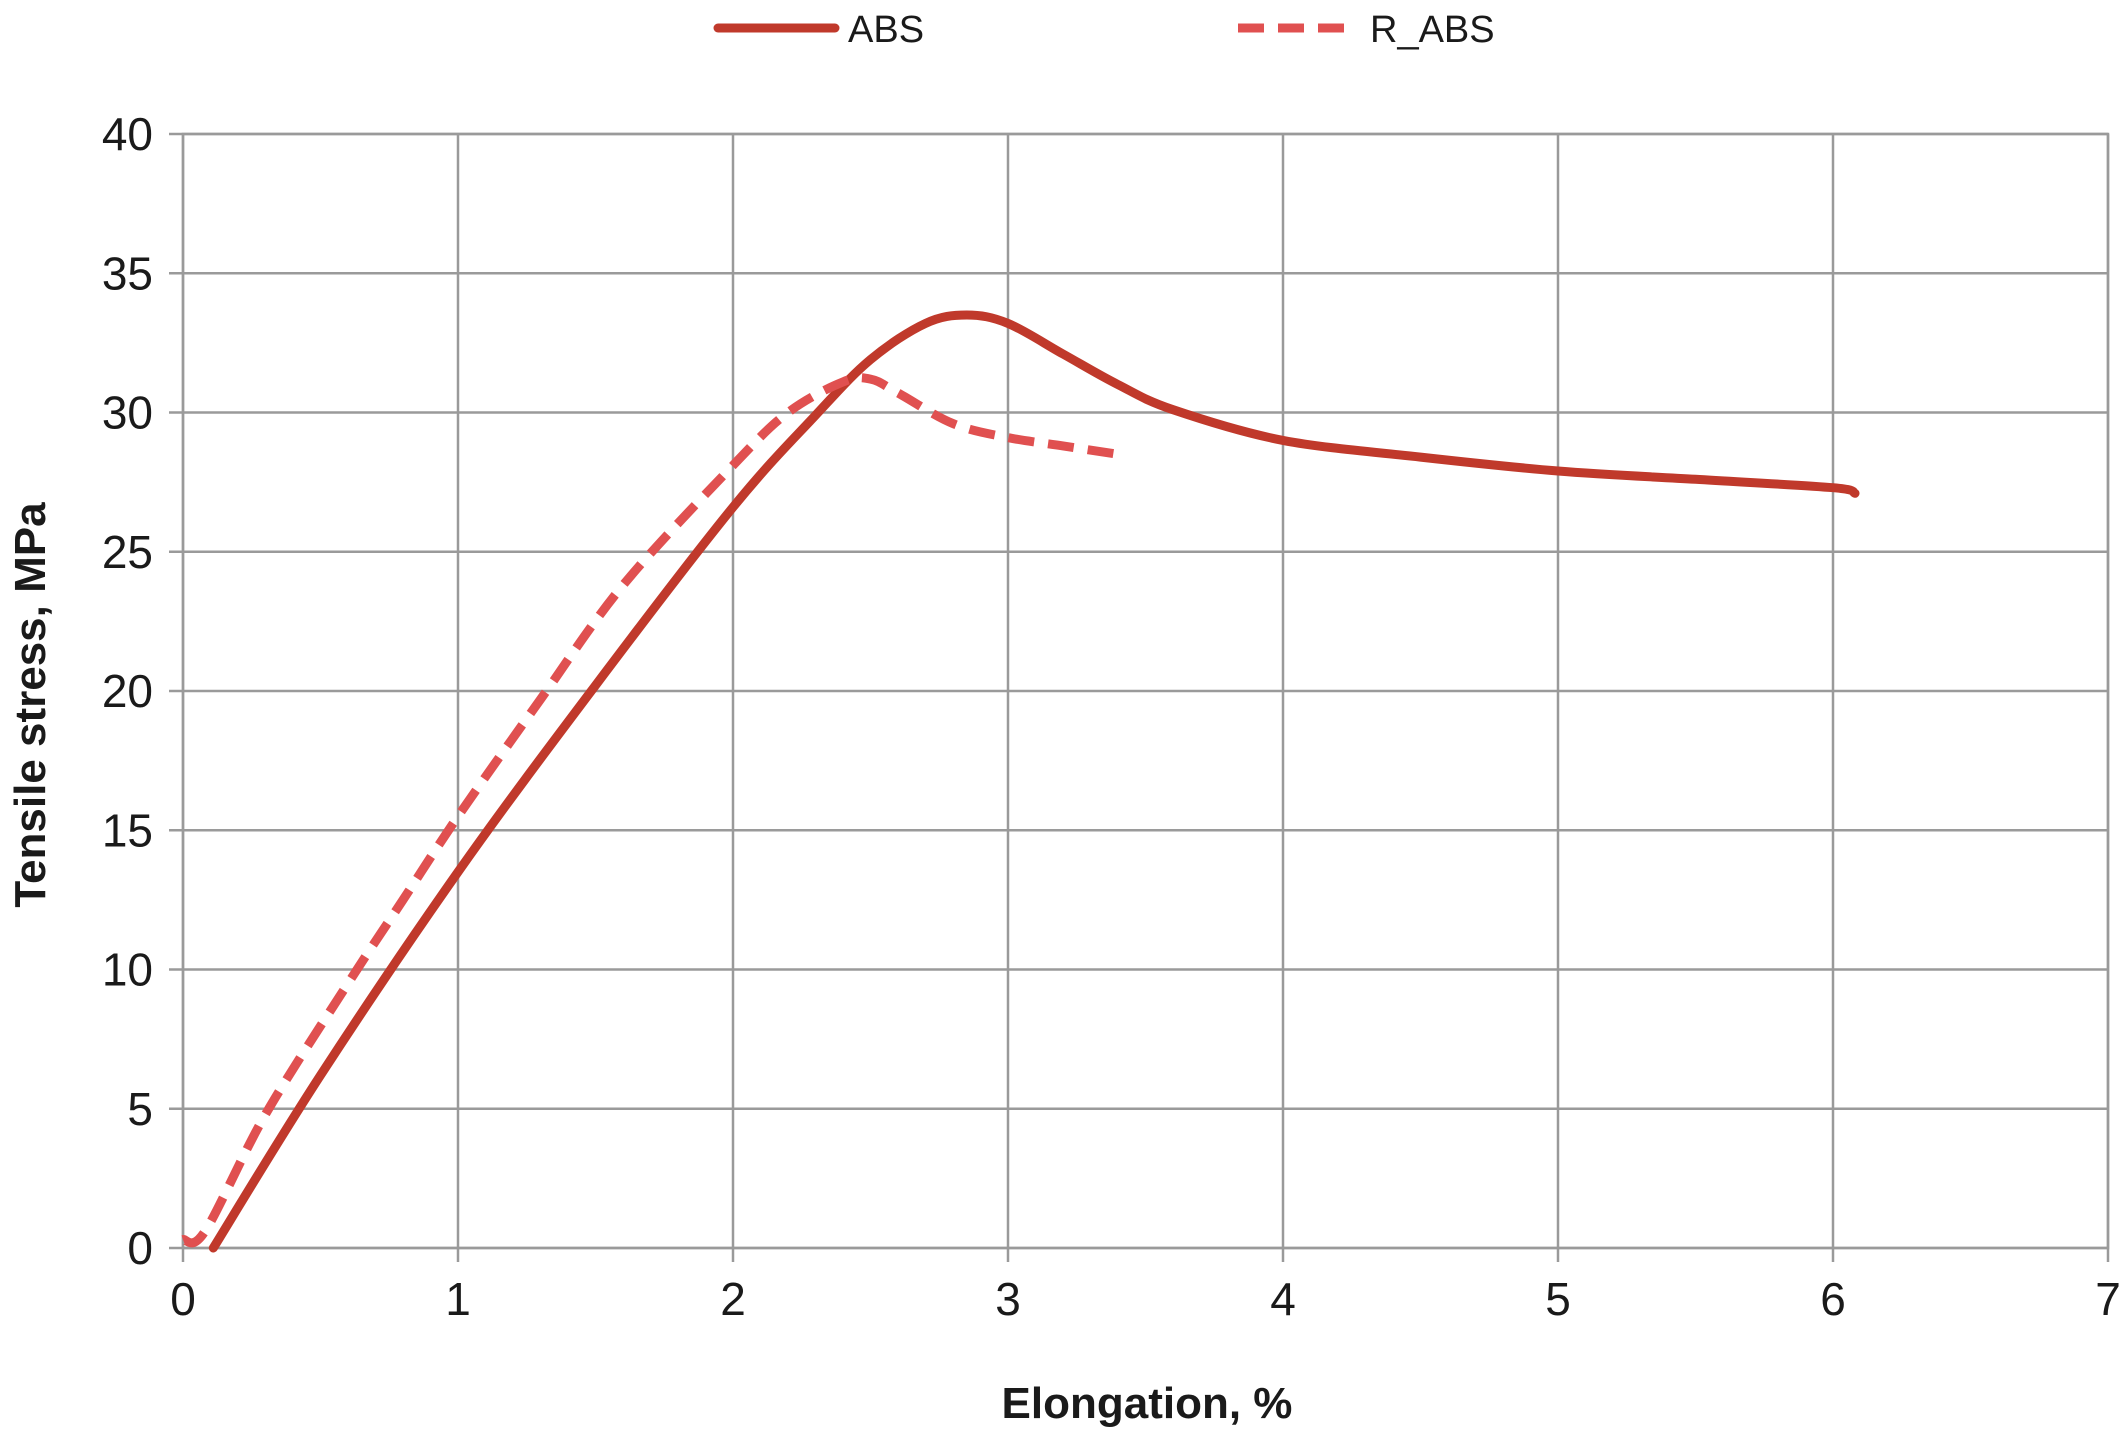  What do you see at coordinates (140, 1248) in the screenshot?
I see `y-tick-label: 0` at bounding box center [140, 1248].